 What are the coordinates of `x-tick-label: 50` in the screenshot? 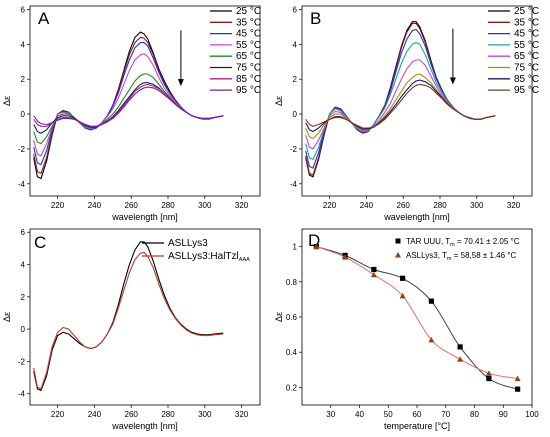 It's located at (388, 414).